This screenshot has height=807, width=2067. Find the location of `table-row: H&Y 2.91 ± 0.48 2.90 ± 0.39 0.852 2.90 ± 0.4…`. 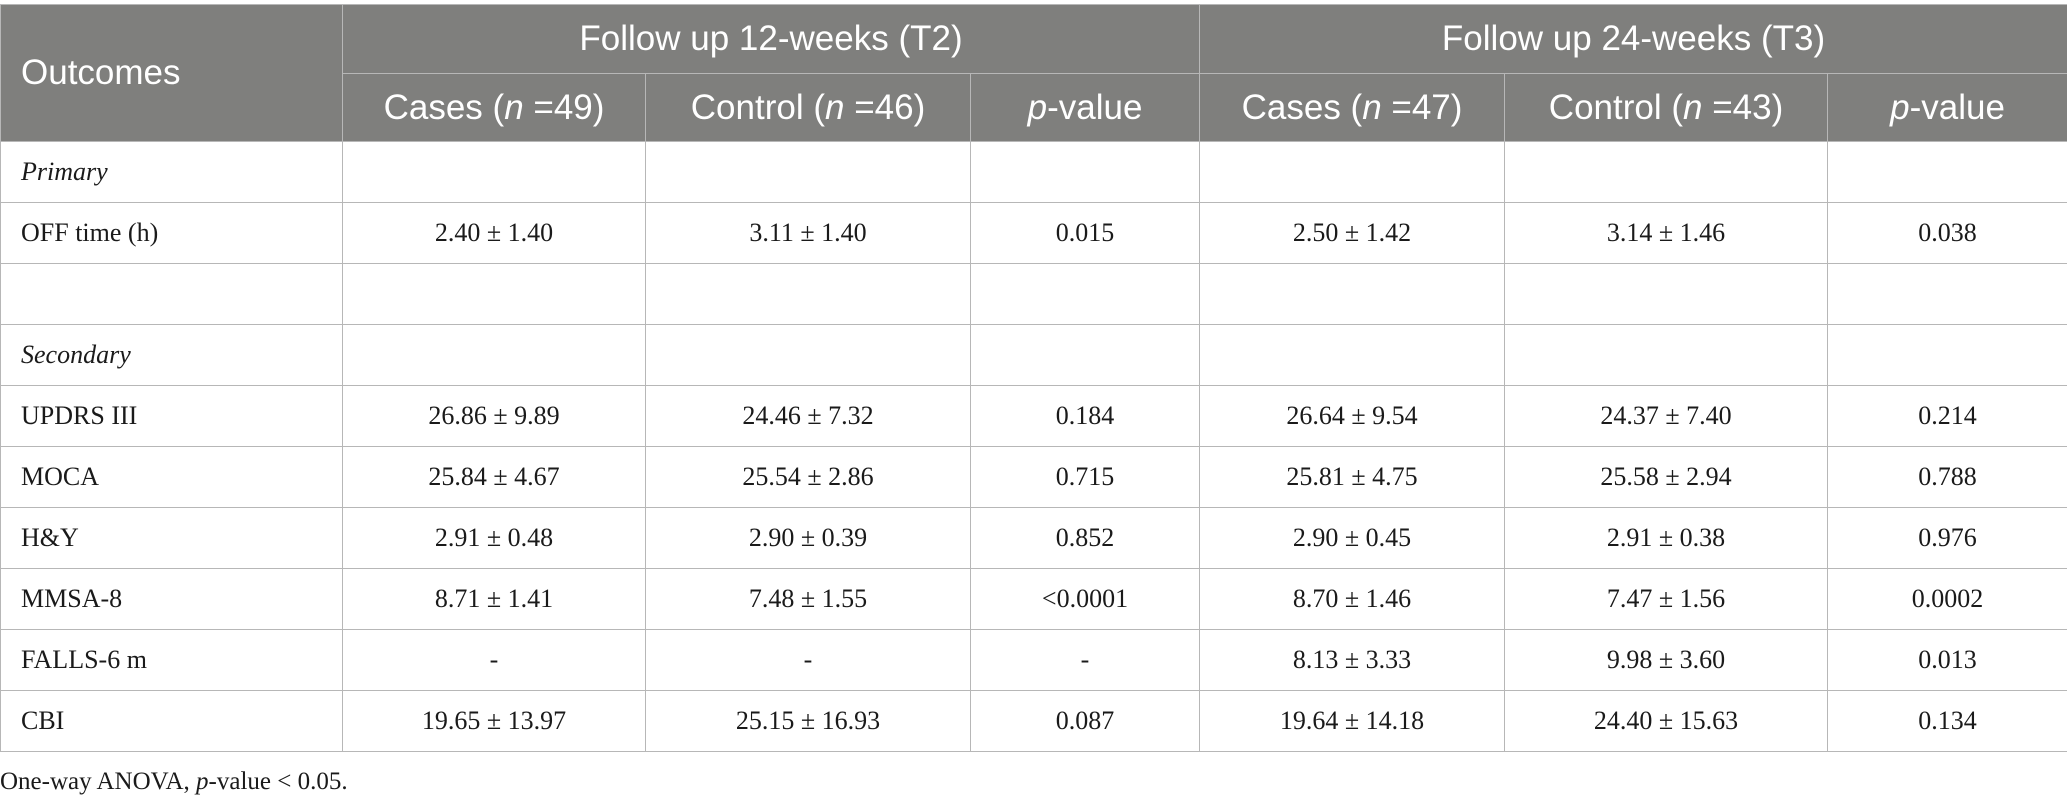

table-row: H&Y 2.91 ± 0.48 2.90 ± 0.39 0.852 2.90 ± 0.4… is located at coordinates (1033, 538).